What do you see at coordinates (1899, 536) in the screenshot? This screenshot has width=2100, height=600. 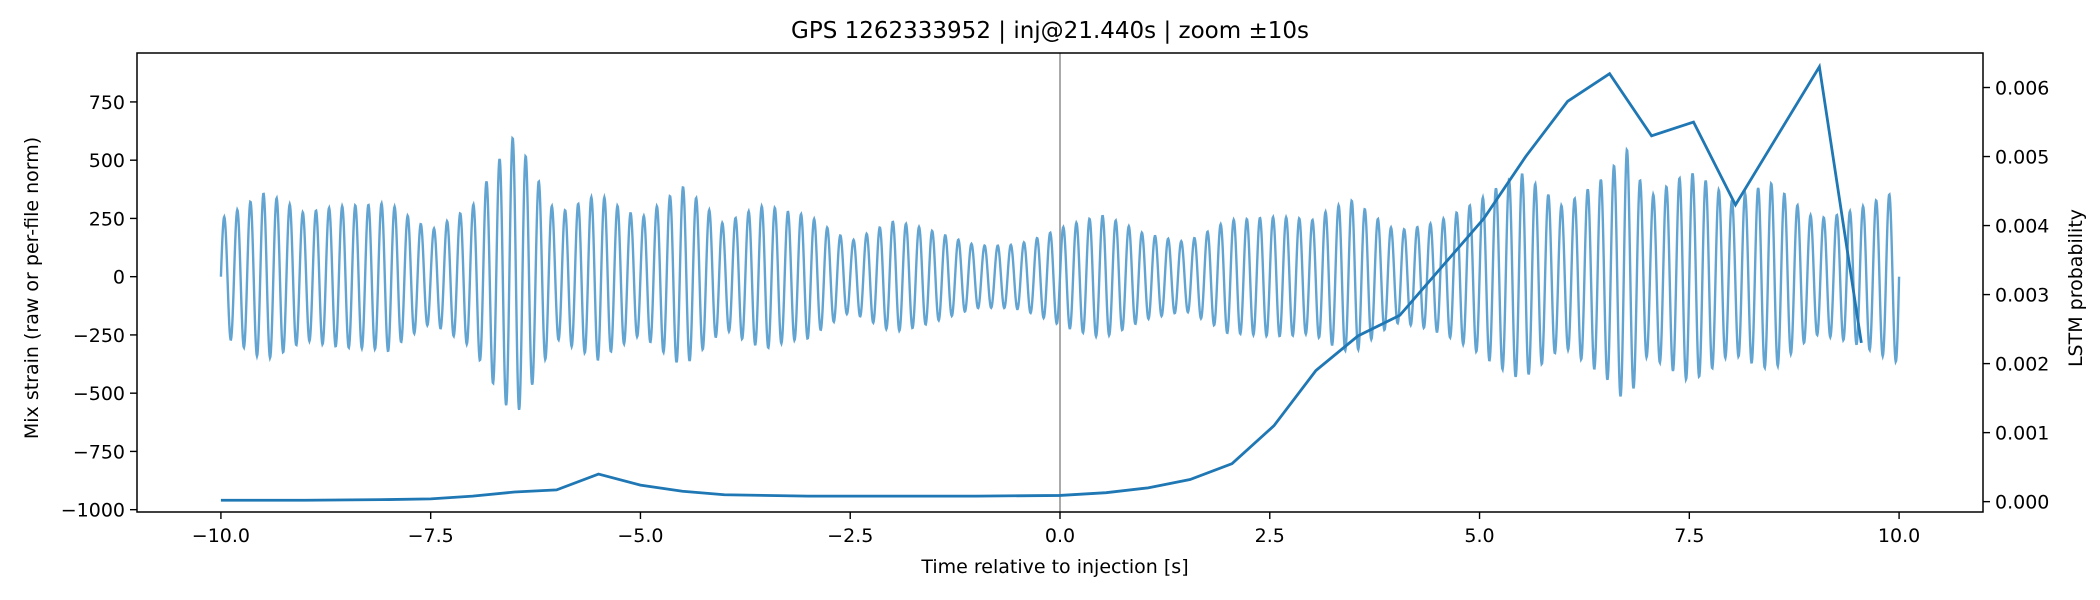 I see `x-tick-label: 10.0` at bounding box center [1899, 536].